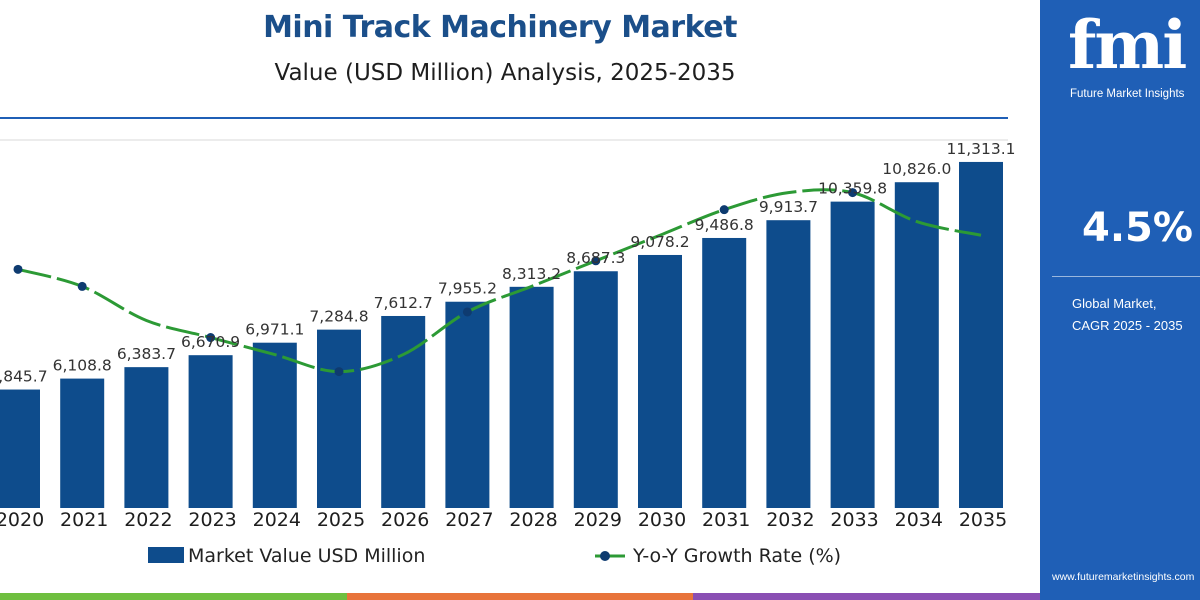 The image size is (1200, 600). Describe the element at coordinates (1127, 94) in the screenshot. I see `brand-tagline: Future Market Insights` at that location.